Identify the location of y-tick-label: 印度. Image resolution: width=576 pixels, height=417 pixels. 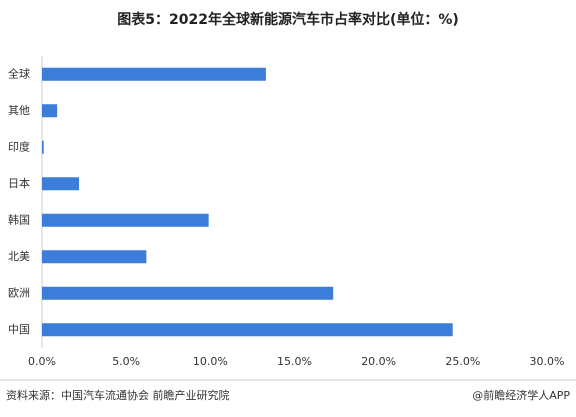
(19, 146).